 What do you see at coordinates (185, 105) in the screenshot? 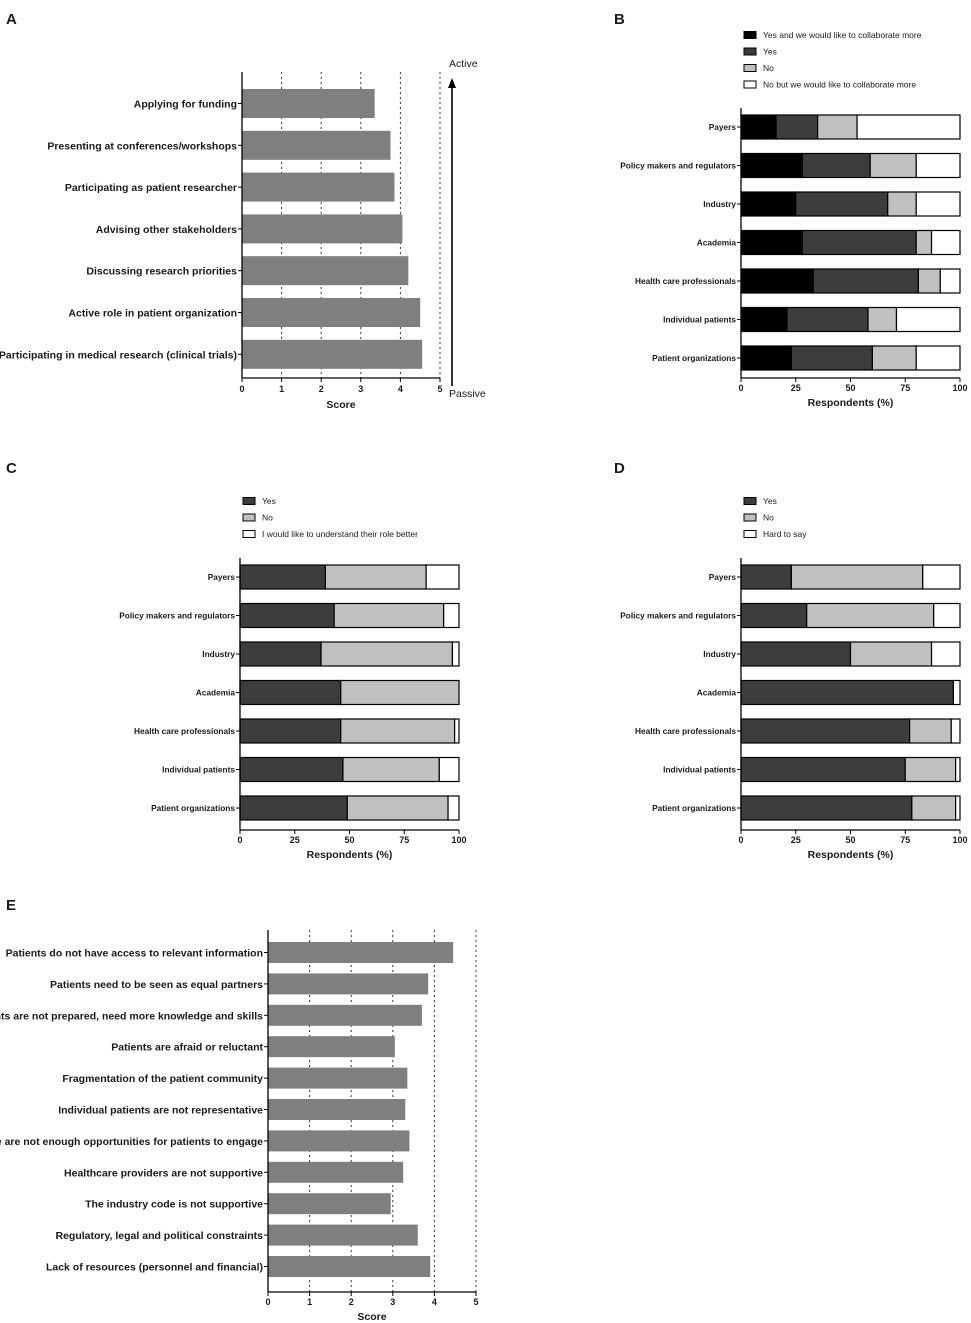
I see `category-label: Applying for funding` at bounding box center [185, 105].